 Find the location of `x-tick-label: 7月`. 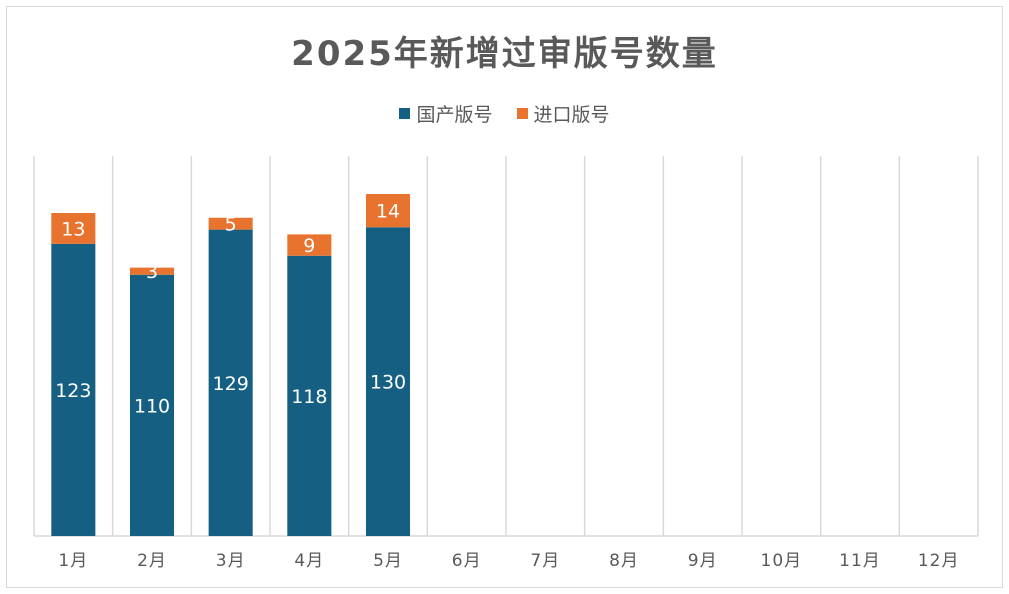

x-tick-label: 7月 is located at coordinates (545, 561).